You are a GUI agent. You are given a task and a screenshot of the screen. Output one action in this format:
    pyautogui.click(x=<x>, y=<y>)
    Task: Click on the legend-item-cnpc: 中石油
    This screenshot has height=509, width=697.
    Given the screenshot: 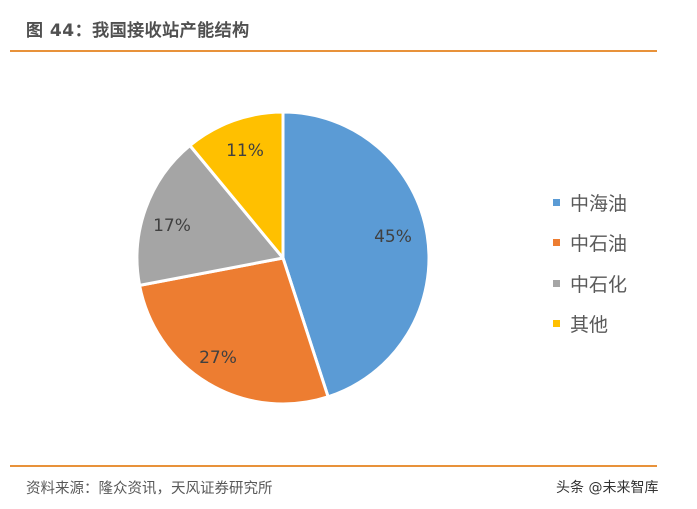 What is the action you would take?
    pyautogui.click(x=590, y=243)
    